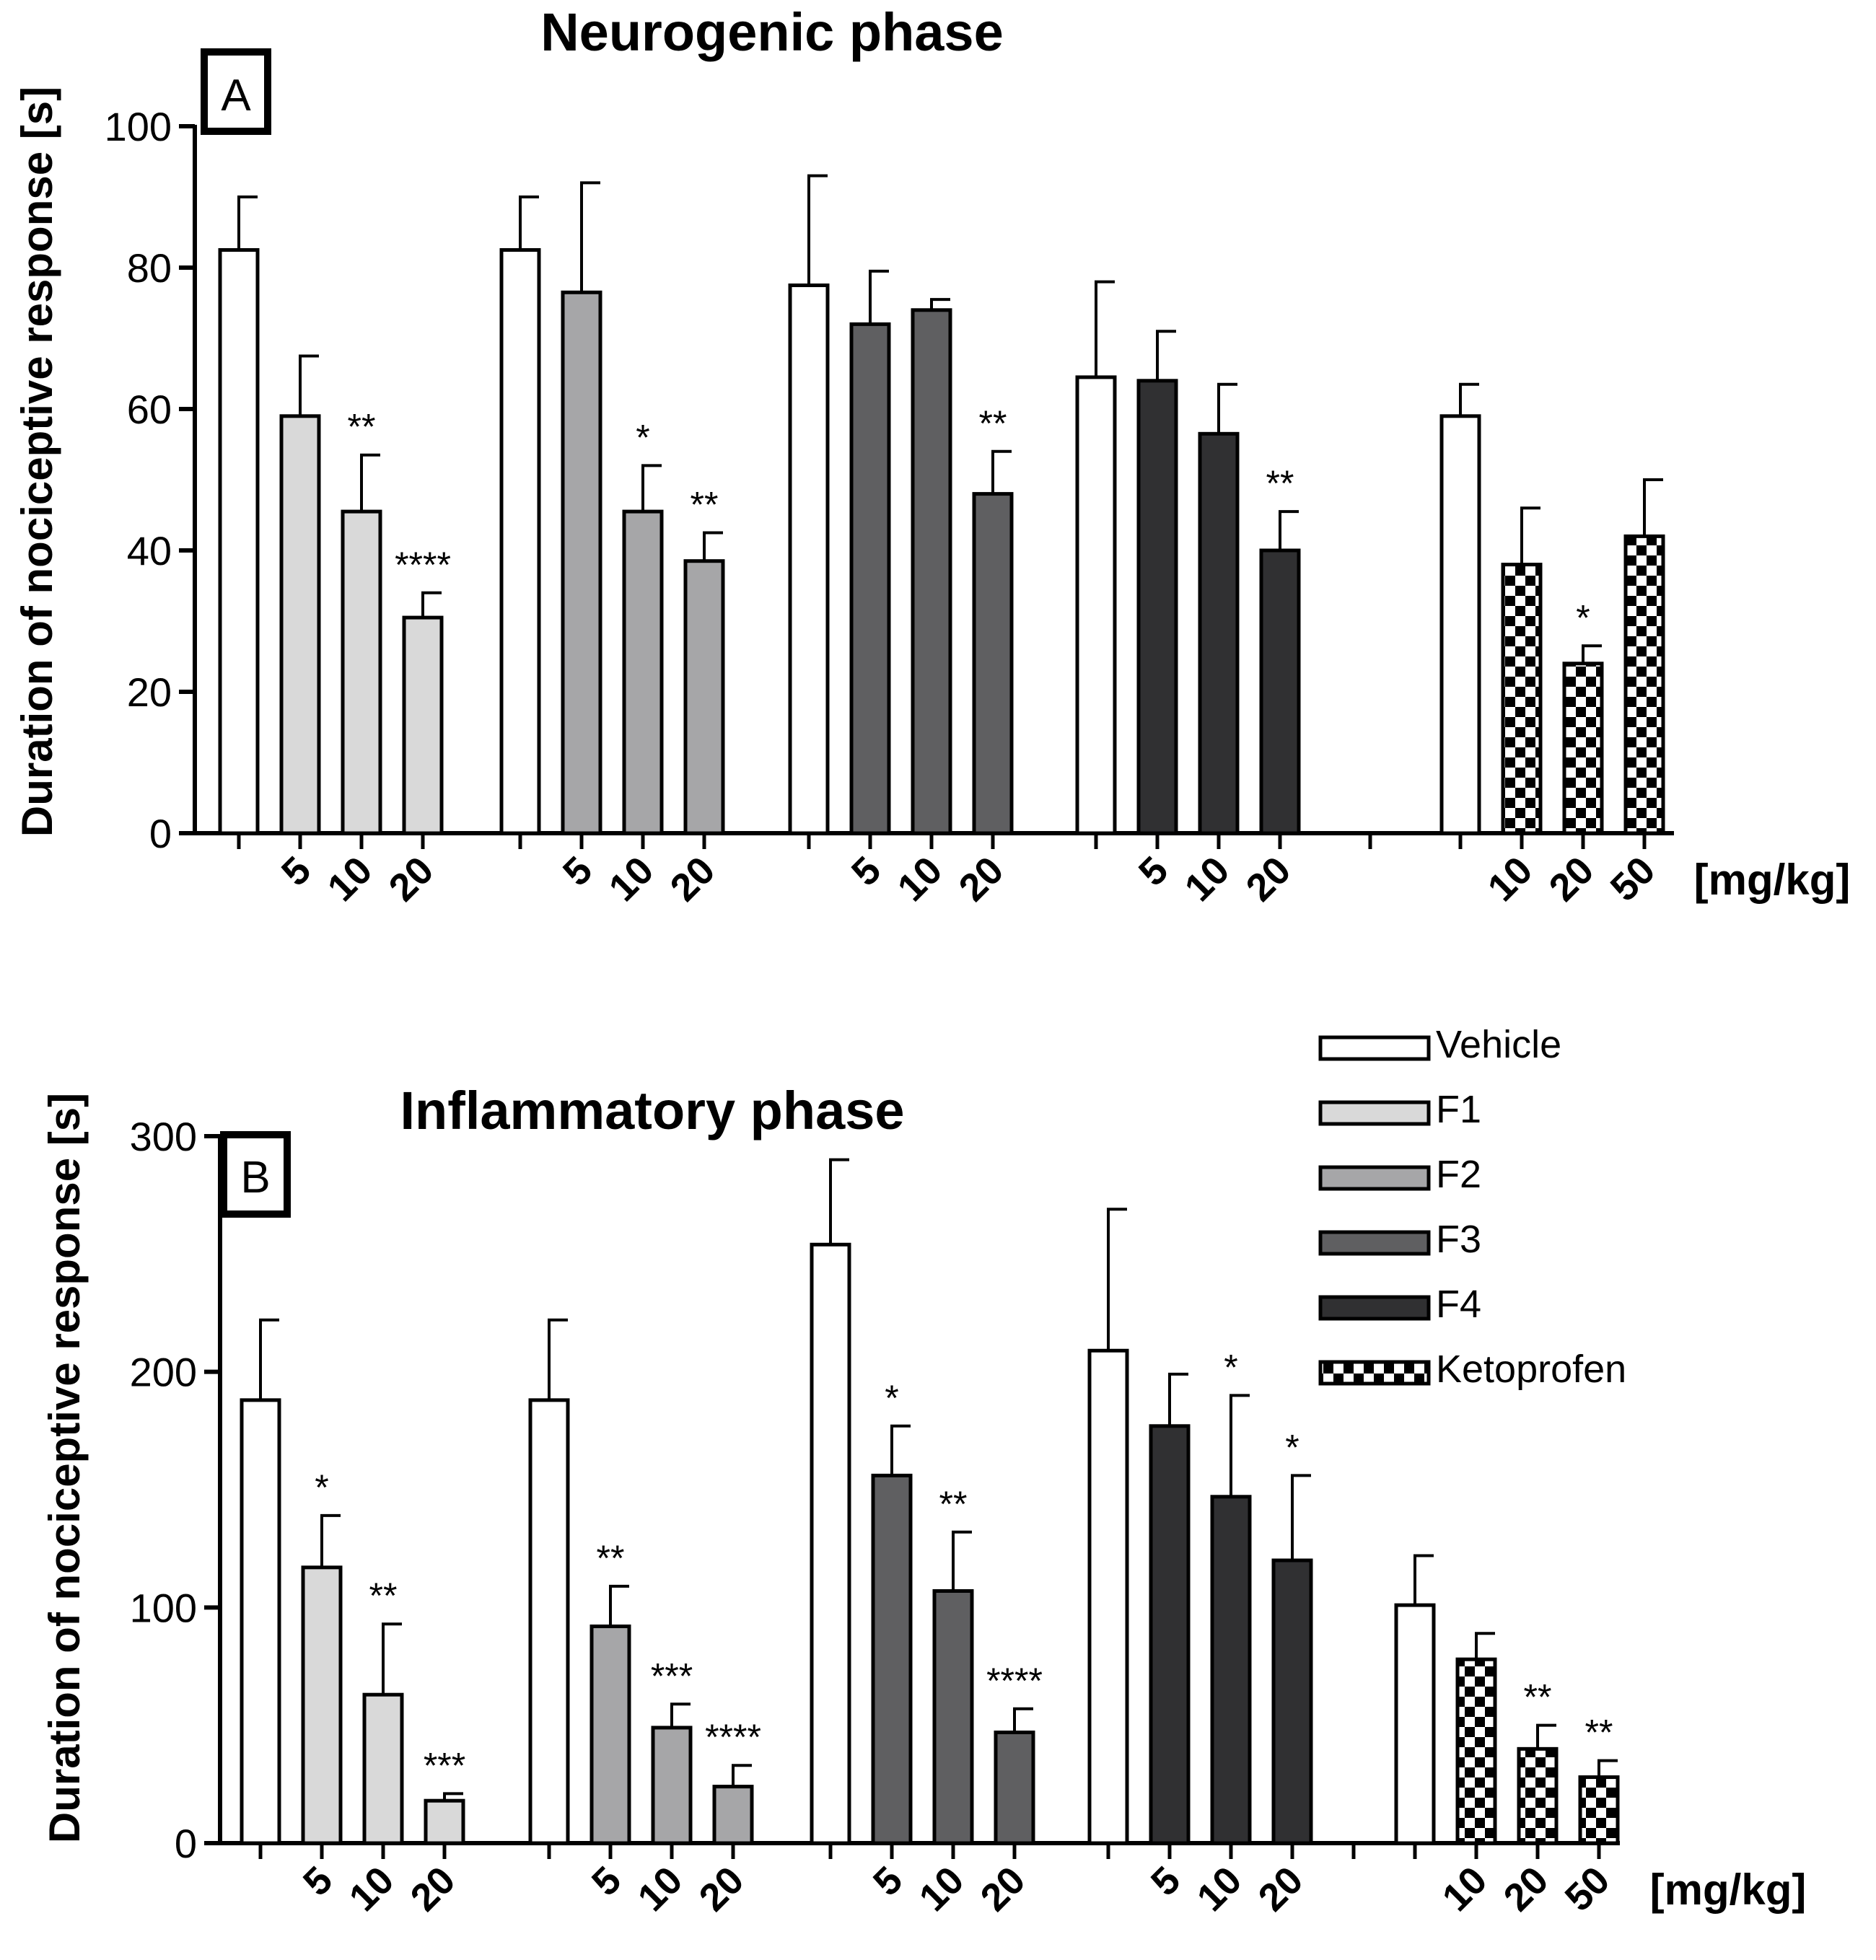 This screenshot has width=1876, height=1960. What do you see at coordinates (164, 1372) in the screenshot?
I see `y-tick-label: 200` at bounding box center [164, 1372].